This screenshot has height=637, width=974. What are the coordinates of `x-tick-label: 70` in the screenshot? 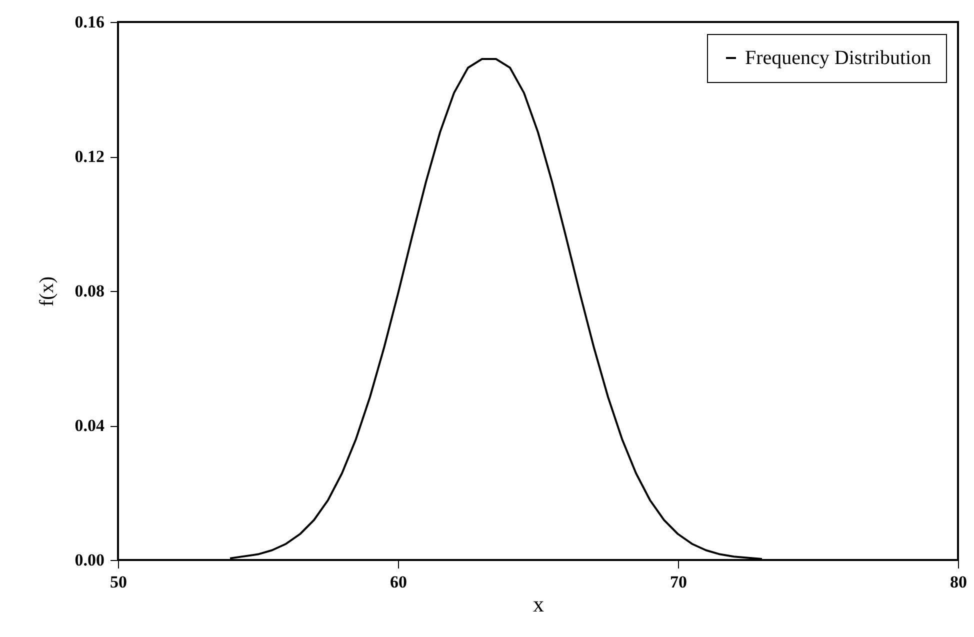 It's located at (678, 582).